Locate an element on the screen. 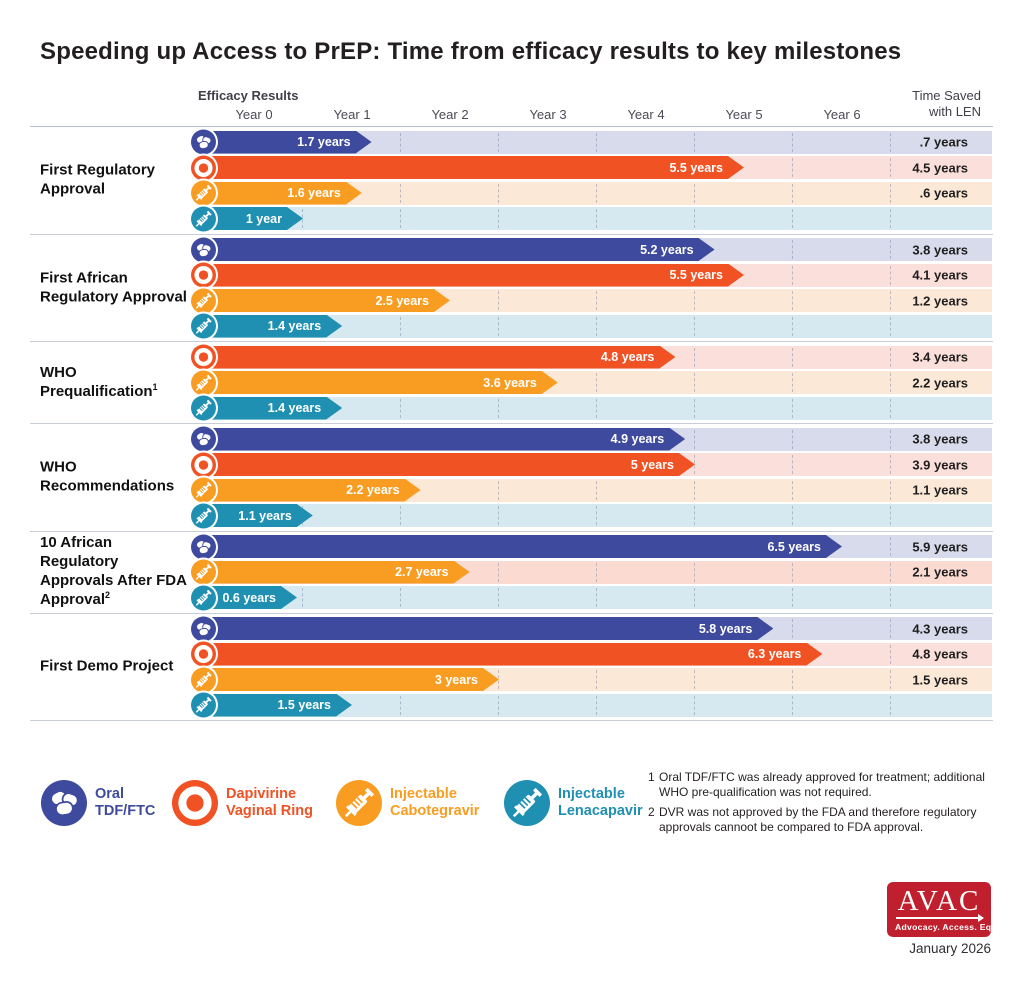 This screenshot has width=1024, height=983. duration-bar: 5.2 years is located at coordinates (460, 249).